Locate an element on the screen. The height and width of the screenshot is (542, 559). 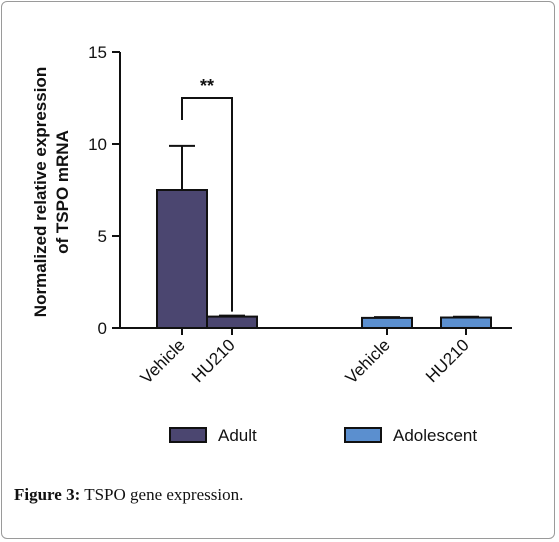
y-axis-label-line2: of TSPO mRNA is located at coordinates (62, 192).